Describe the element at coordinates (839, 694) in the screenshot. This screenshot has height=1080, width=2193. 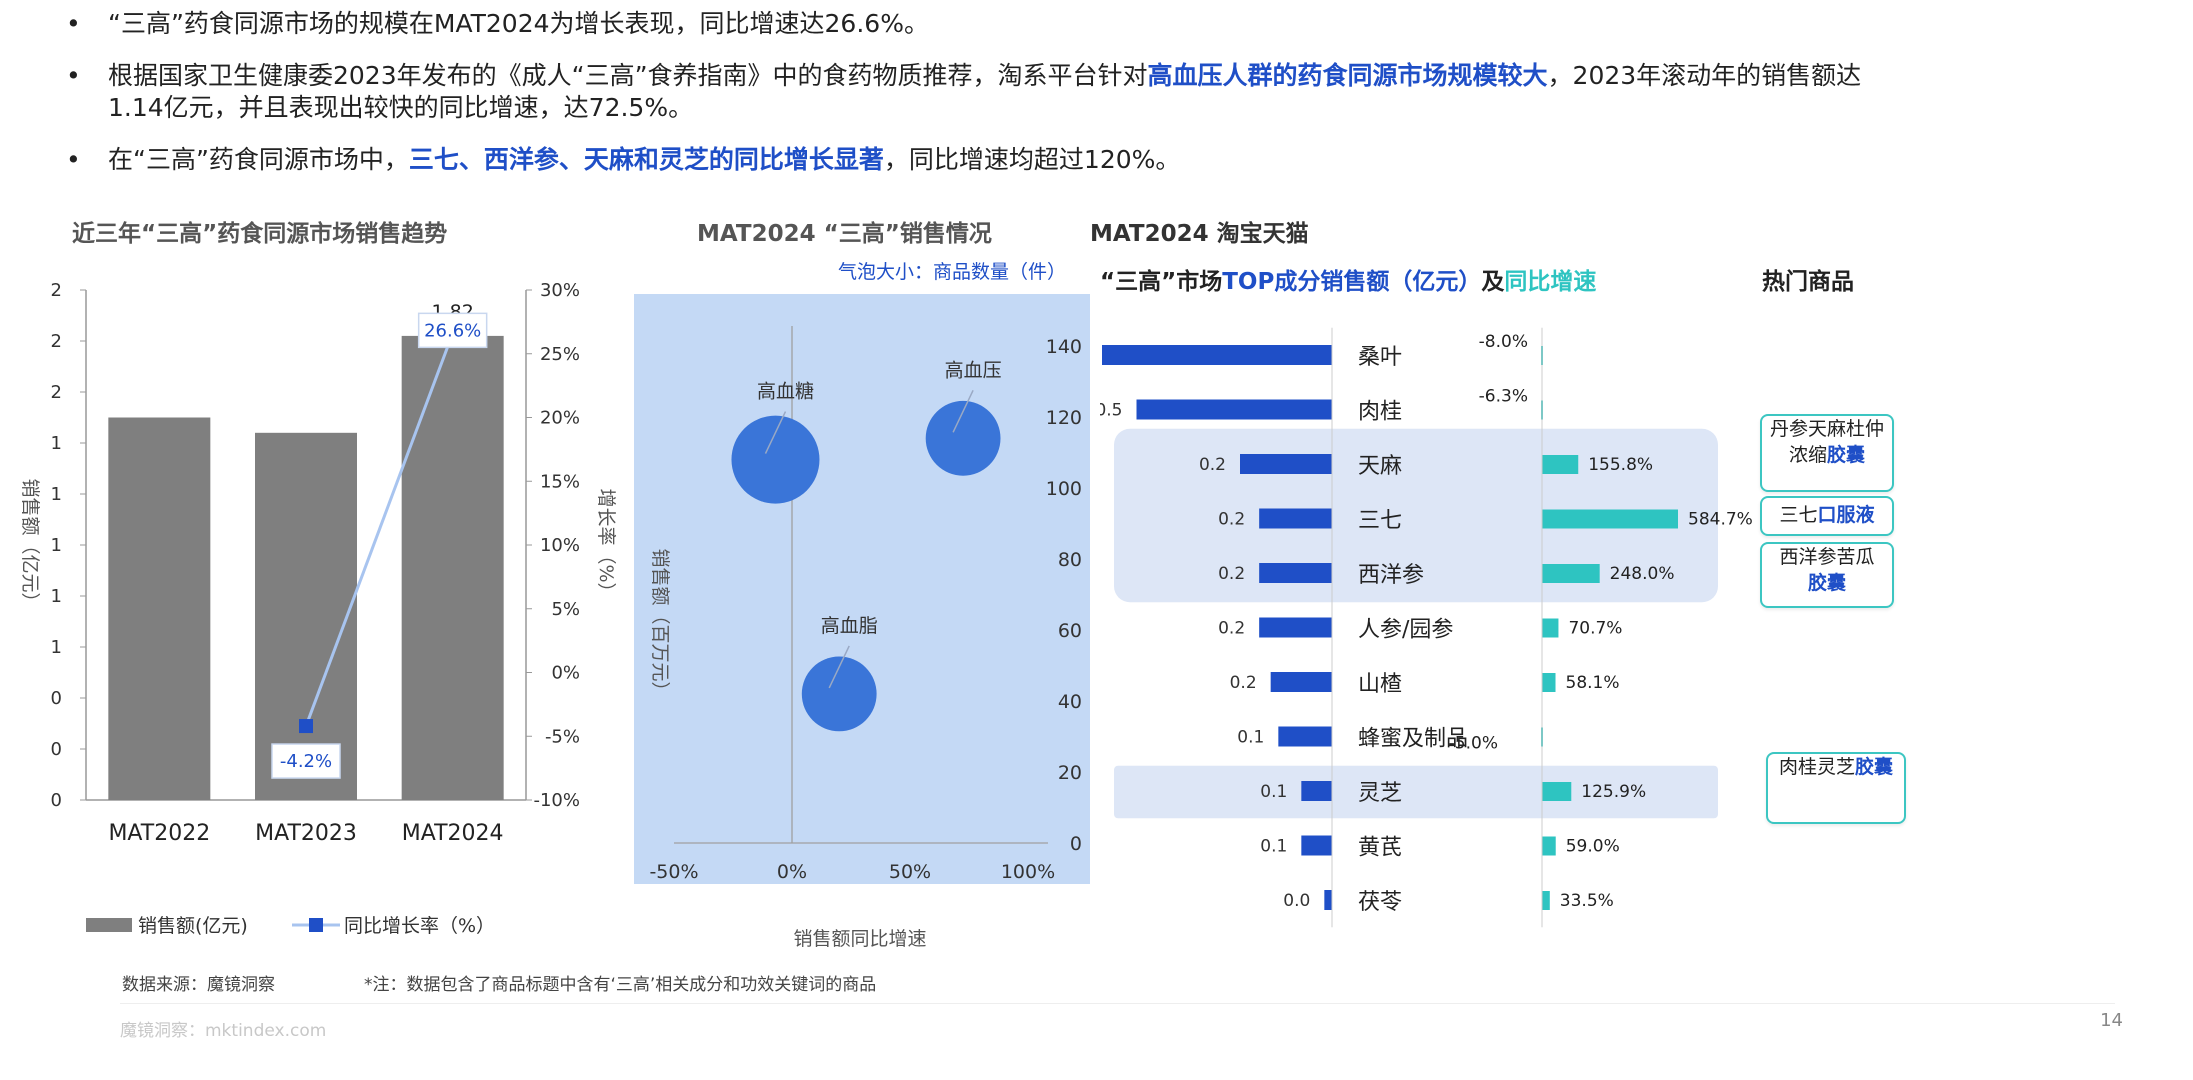
I see `bubble` at that location.